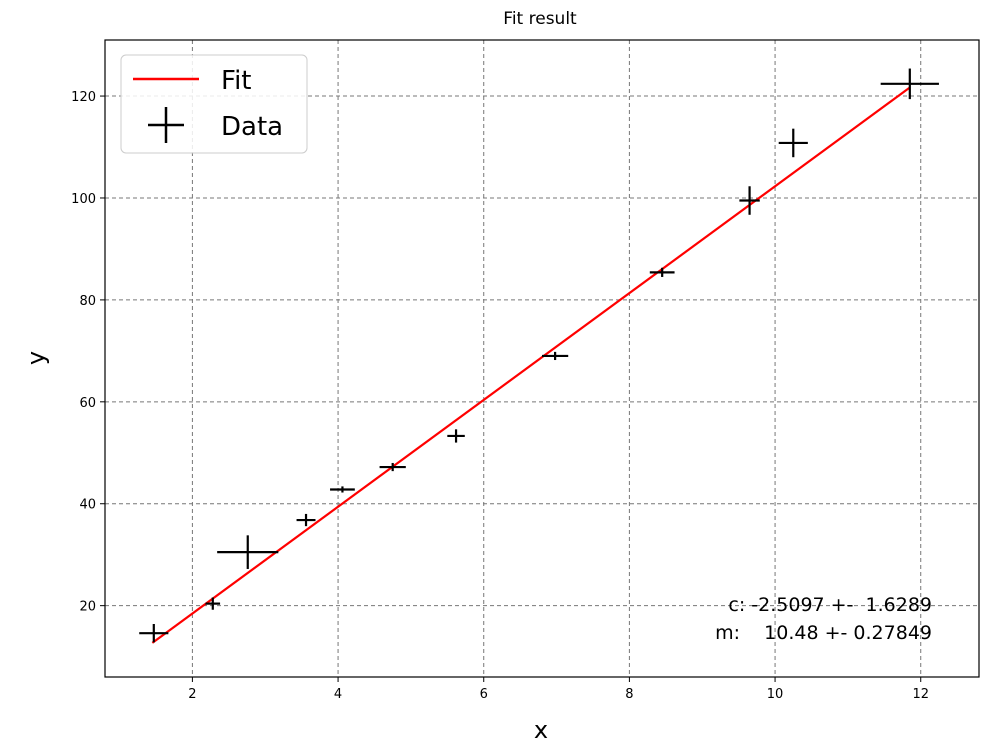 The height and width of the screenshot is (743, 981). Describe the element at coordinates (87, 301) in the screenshot. I see `y-tick-label: 80` at that location.